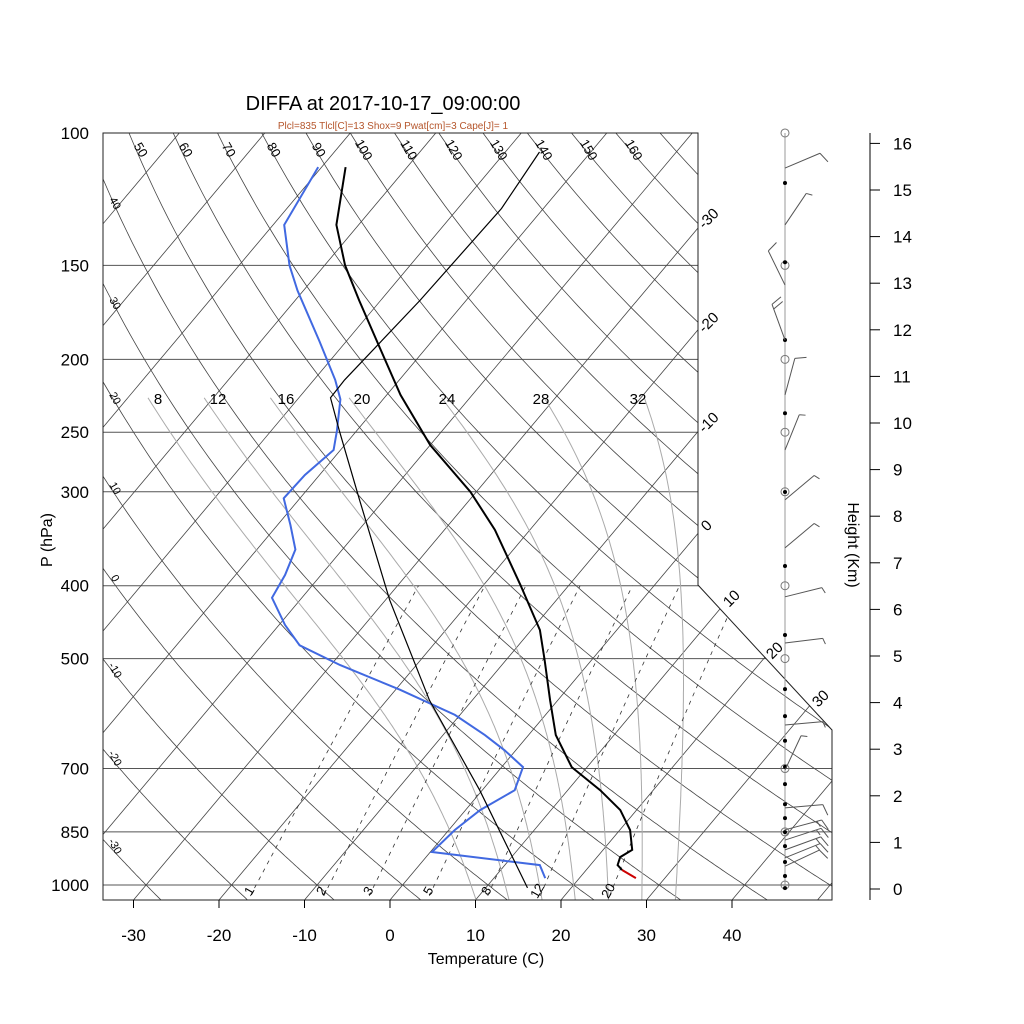 Image resolution: width=1024 pixels, height=1024 pixels. What do you see at coordinates (321, 891) in the screenshot?
I see `mixing-ratio-label: 2` at bounding box center [321, 891].